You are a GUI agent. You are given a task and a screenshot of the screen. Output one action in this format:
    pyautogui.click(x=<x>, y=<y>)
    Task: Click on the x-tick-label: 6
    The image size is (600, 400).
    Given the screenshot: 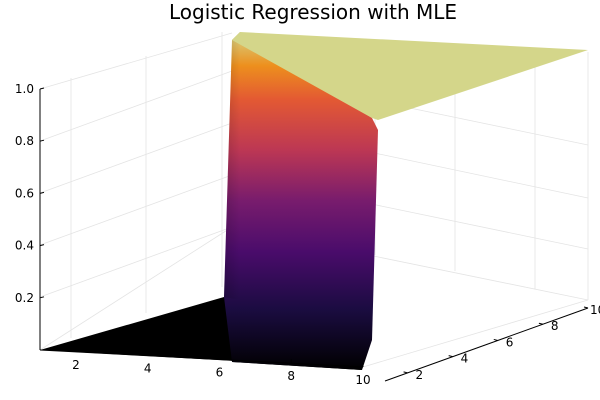 What is the action you would take?
    pyautogui.click(x=220, y=372)
    